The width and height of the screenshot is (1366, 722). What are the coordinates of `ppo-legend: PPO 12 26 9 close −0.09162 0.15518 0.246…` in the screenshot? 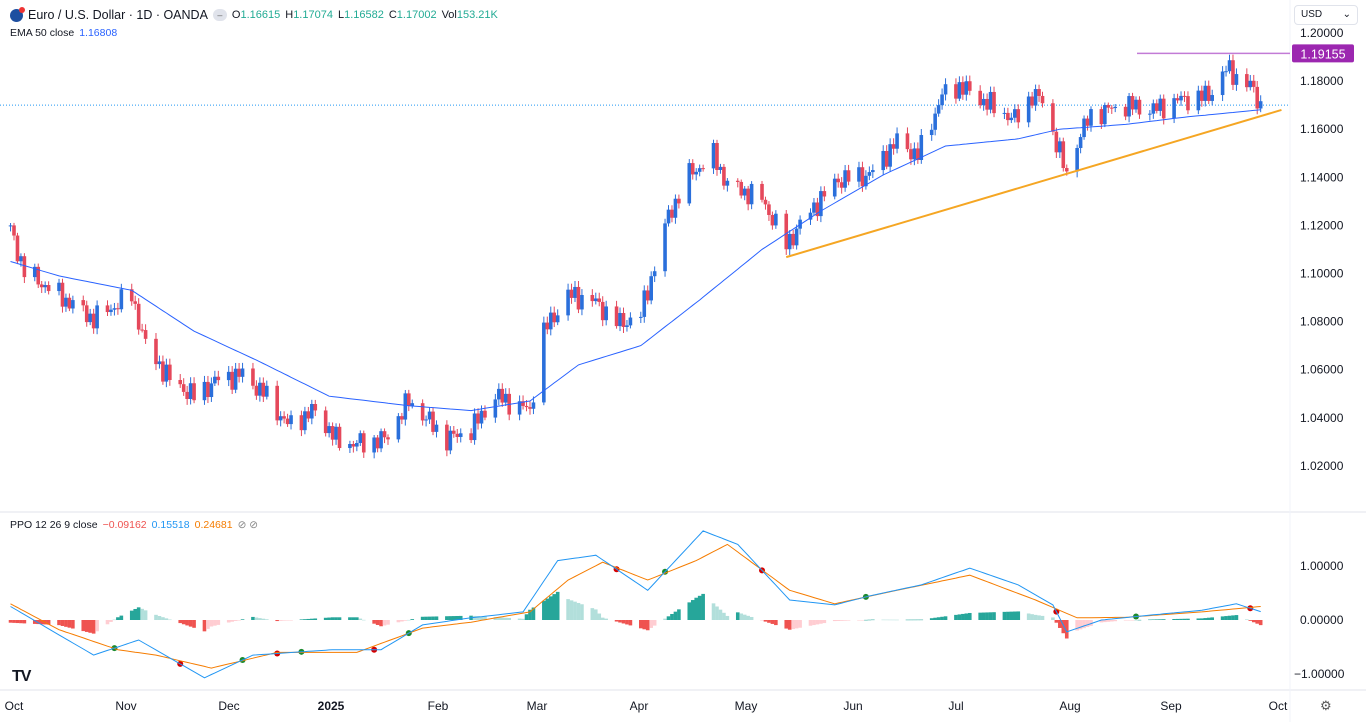 It's located at (134, 525).